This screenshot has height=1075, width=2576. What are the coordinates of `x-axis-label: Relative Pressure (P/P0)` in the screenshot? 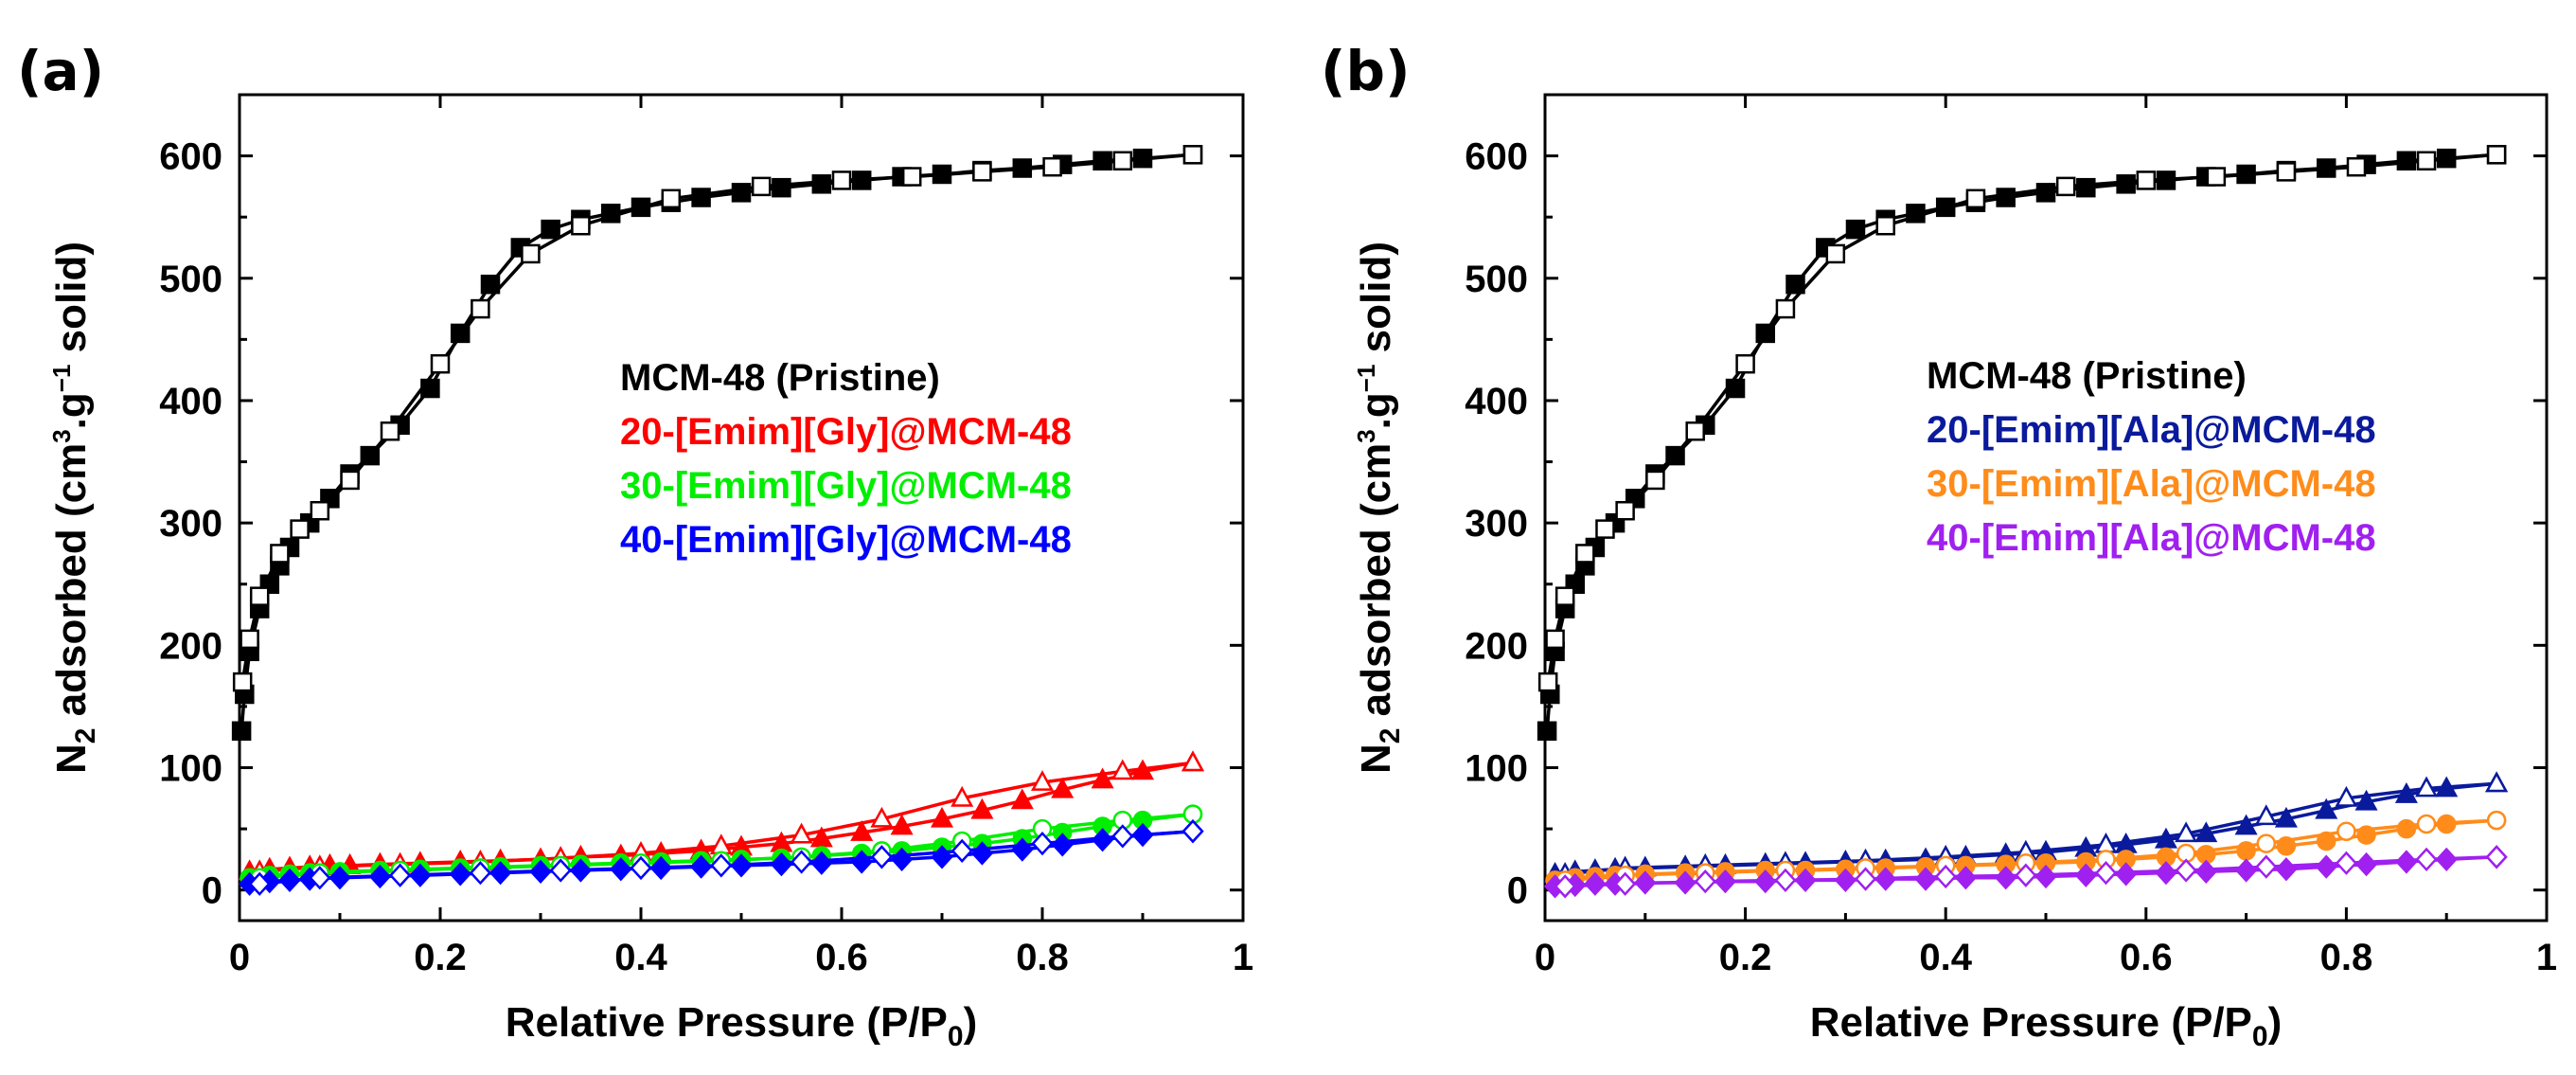 It's located at (742, 1026).